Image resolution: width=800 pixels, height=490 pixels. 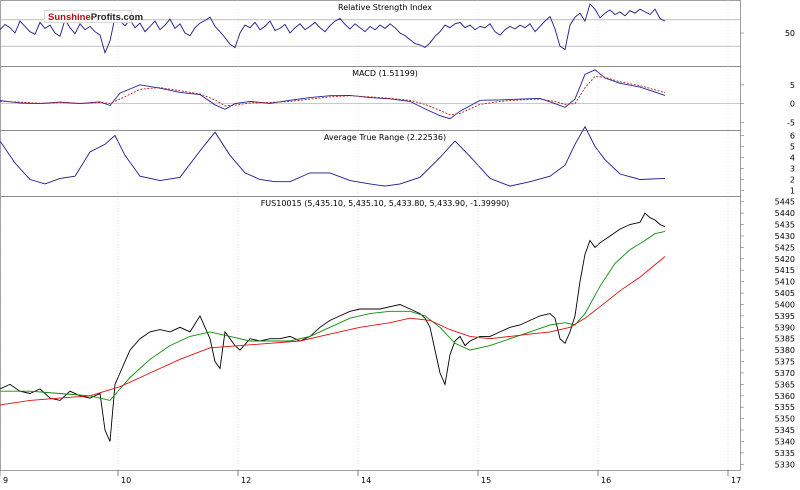 What do you see at coordinates (785, 293) in the screenshot?
I see `y-tick-label-price: 5405` at bounding box center [785, 293].